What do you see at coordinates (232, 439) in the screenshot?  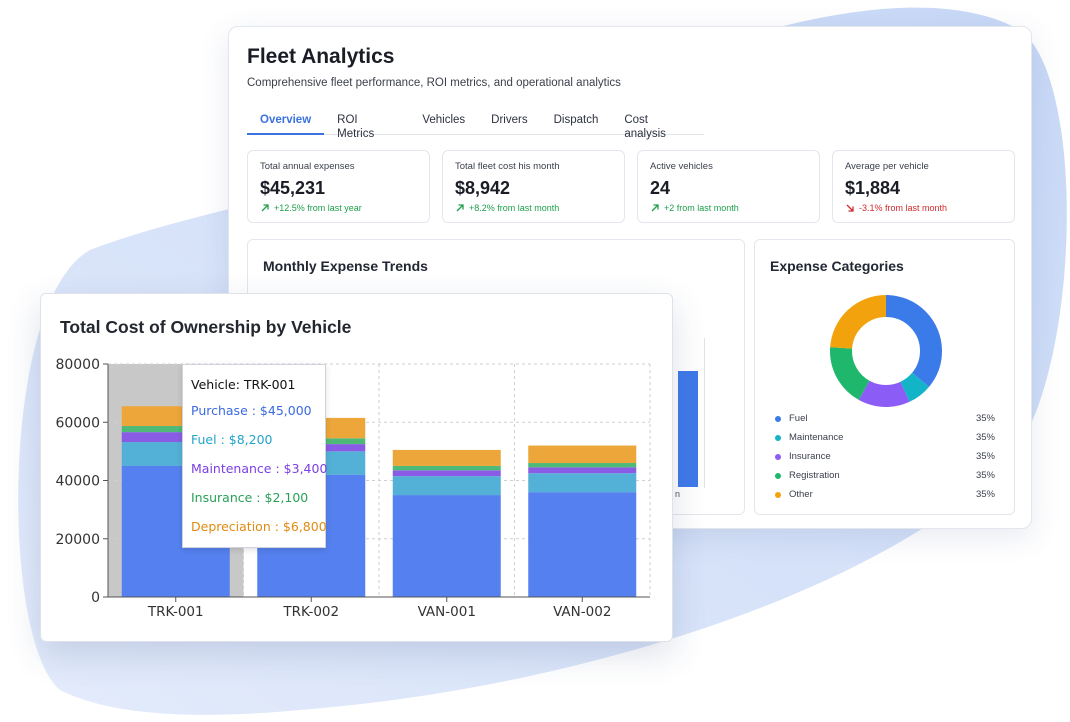 I see `tooltip-row-fuel: Fuel : $8,200` at bounding box center [232, 439].